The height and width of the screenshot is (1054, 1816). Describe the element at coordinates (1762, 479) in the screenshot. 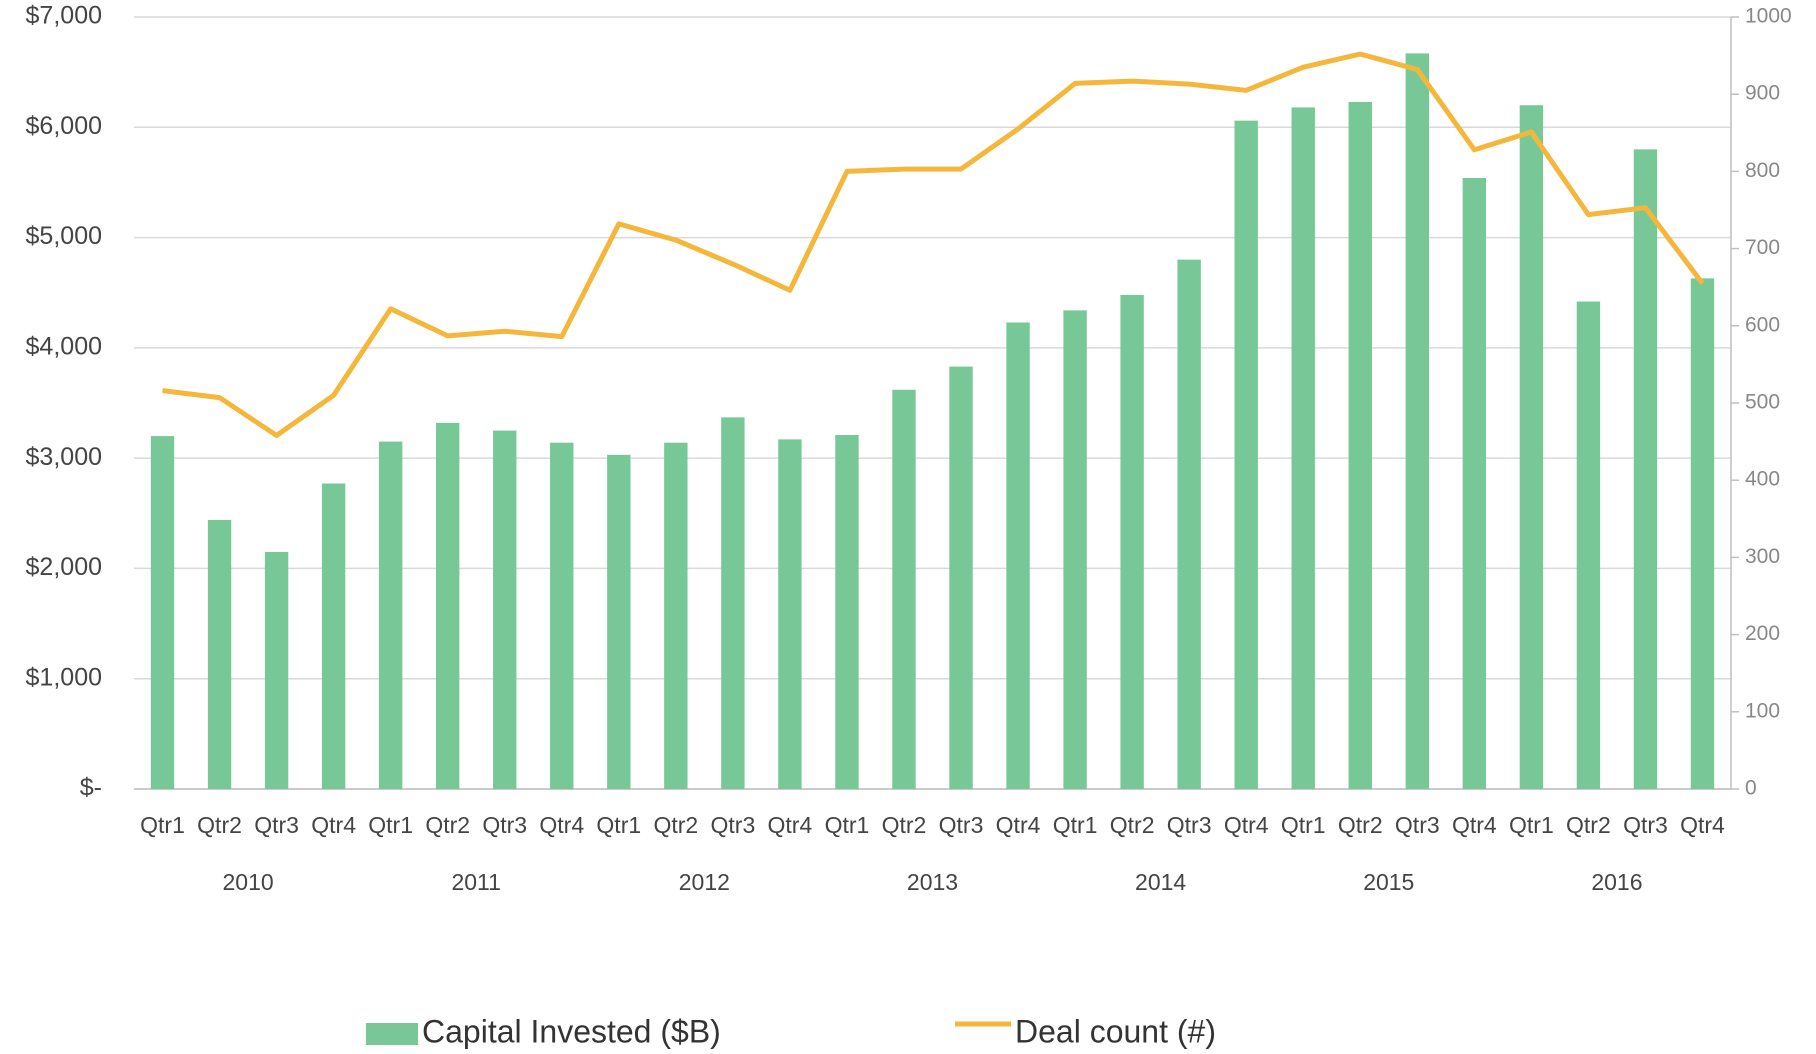

I see `y2-tick-label: 400` at that location.